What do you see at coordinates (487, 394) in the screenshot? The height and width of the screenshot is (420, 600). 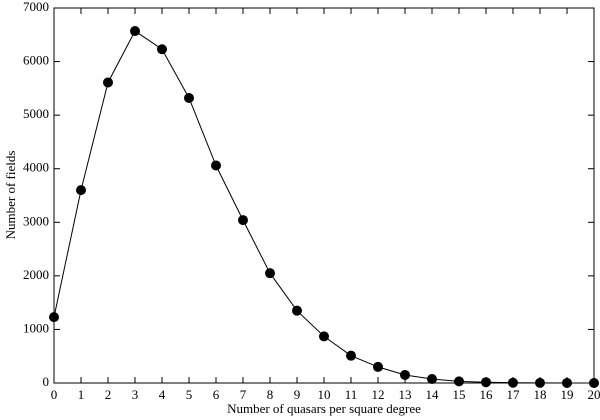 I see `x-tick-label: 16` at bounding box center [487, 394].